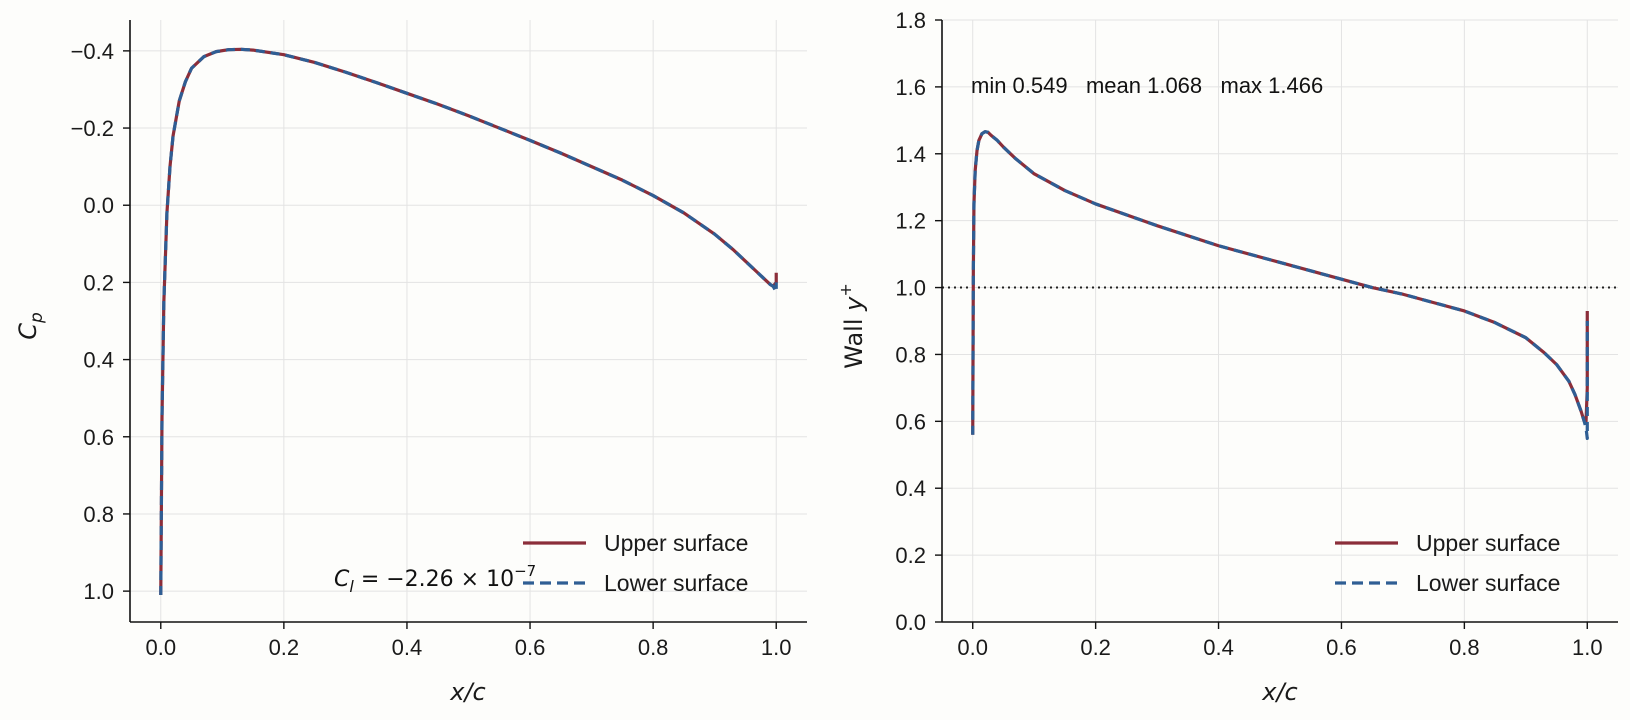  Describe the element at coordinates (98, 360) in the screenshot. I see `cp-y-tick-label: 0.4` at that location.